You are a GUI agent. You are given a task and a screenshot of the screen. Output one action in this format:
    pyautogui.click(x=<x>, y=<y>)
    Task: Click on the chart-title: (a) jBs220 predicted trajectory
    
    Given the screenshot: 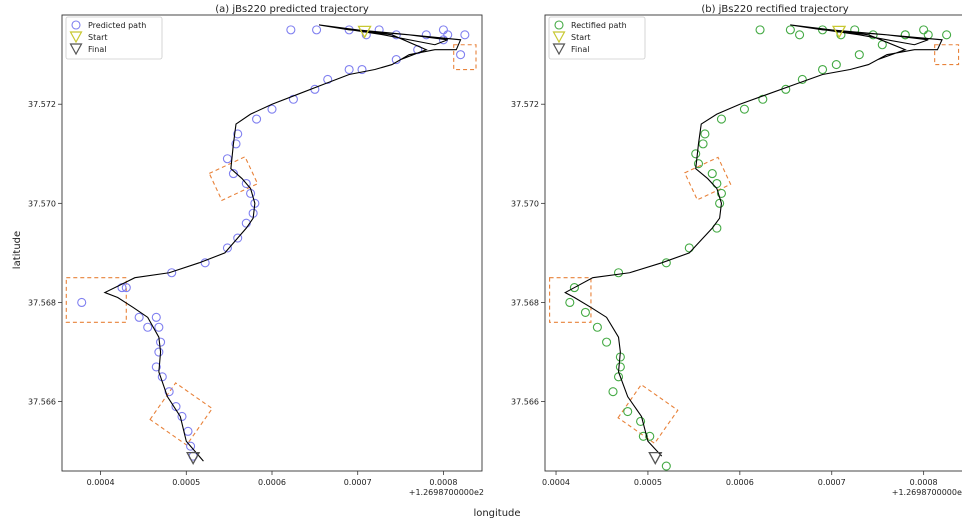 What is the action you would take?
    pyautogui.click(x=292, y=9)
    